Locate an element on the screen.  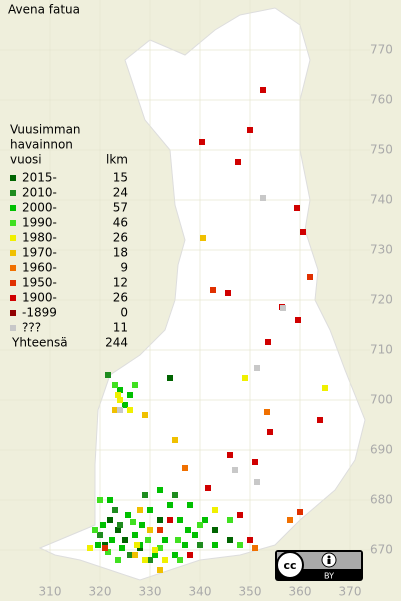
legend-label: ??? is located at coordinates (31, 328).